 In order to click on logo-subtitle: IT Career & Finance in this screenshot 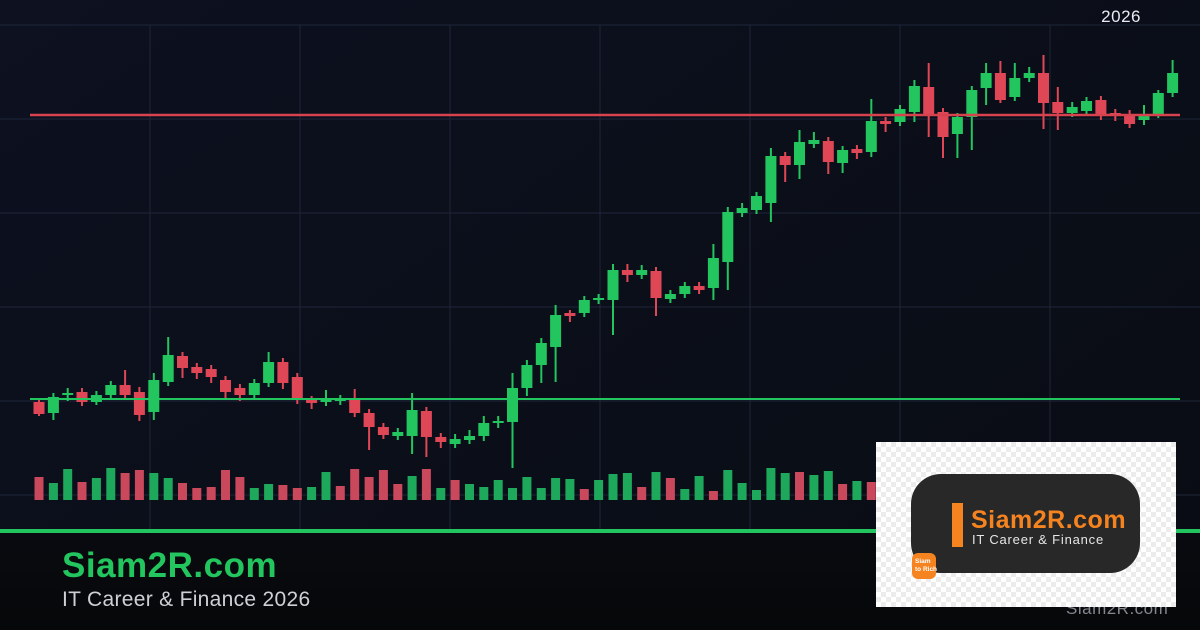, I will do `click(1038, 539)`.